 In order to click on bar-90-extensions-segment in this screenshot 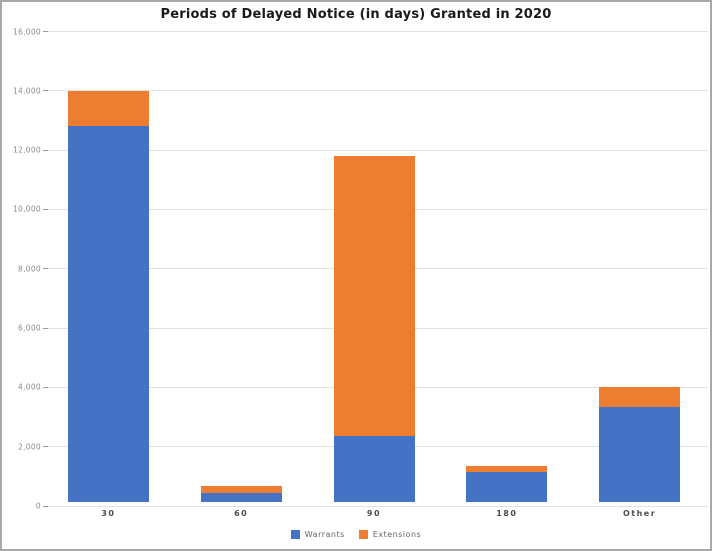, I will do `click(374, 296)`.